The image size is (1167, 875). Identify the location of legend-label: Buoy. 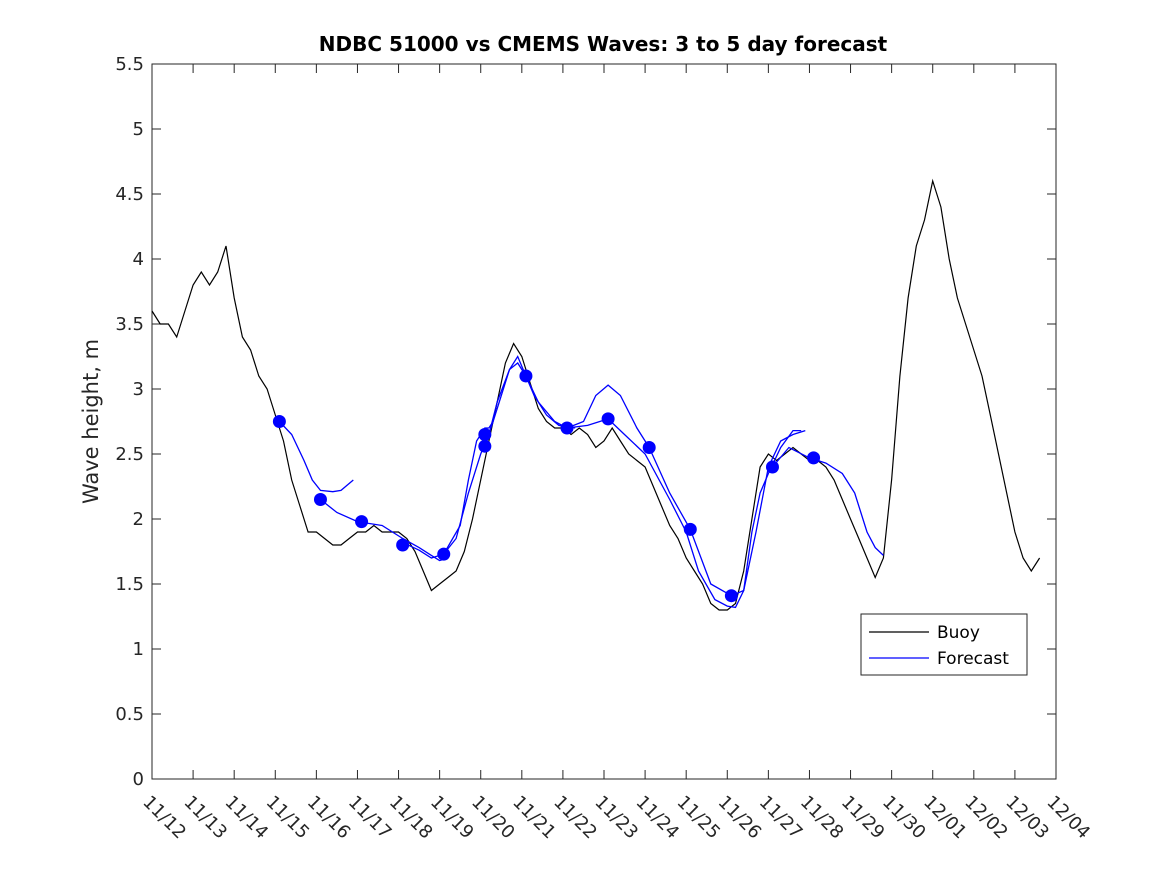
(958, 633).